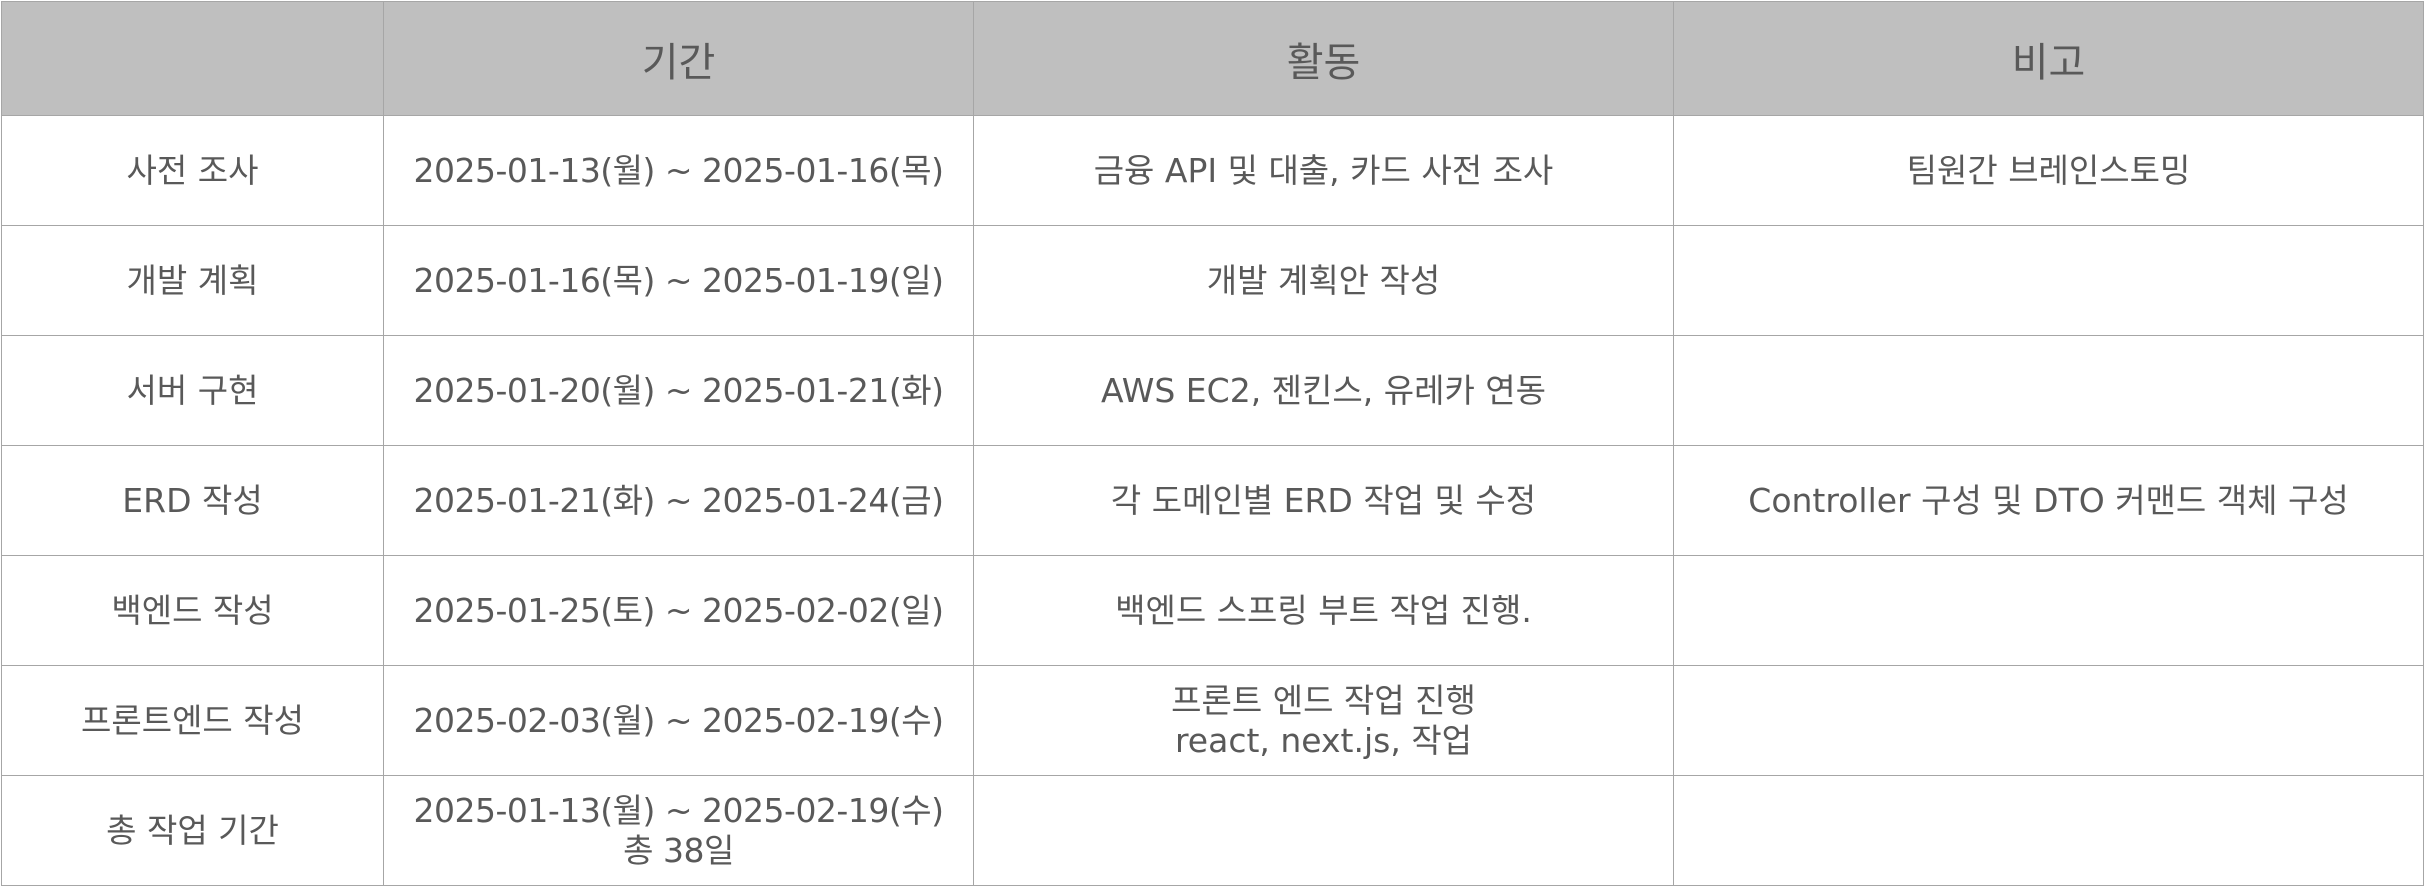  Describe the element at coordinates (192, 500) in the screenshot. I see `task-cell: ERD 작성` at that location.